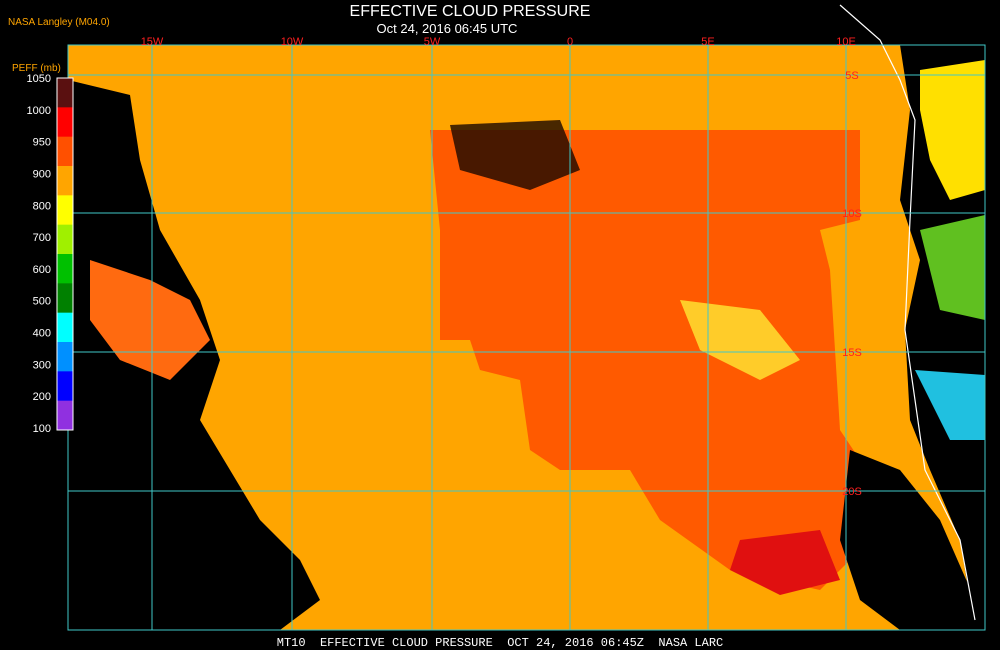 The image size is (1000, 650). I want to click on source: NASA Langley (M04.0), so click(59, 22).